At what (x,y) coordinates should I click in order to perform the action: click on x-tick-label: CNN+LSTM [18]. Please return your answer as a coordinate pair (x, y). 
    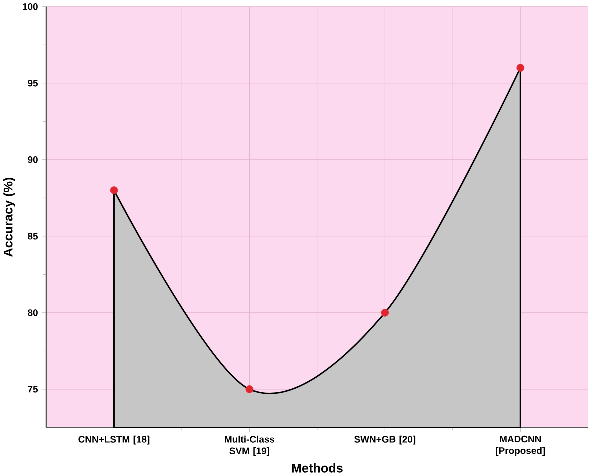
    Looking at the image, I should click on (114, 440).